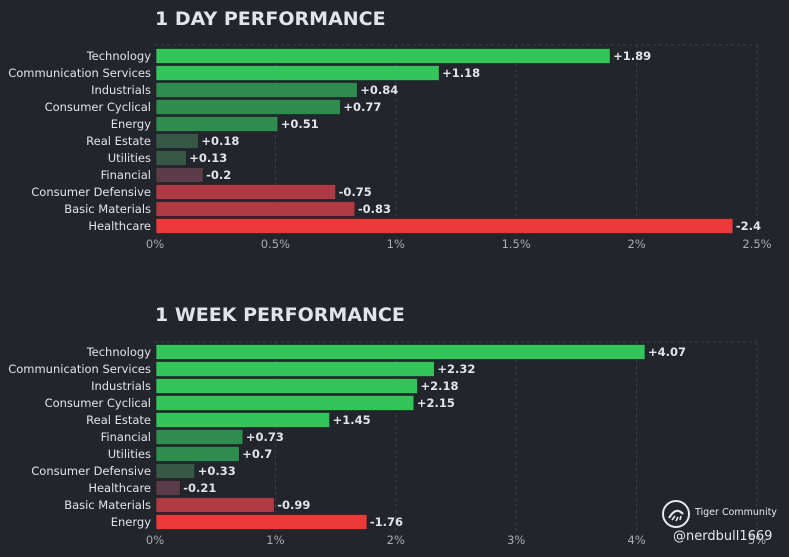  I want to click on tick-label: 1.5%, so click(516, 244).